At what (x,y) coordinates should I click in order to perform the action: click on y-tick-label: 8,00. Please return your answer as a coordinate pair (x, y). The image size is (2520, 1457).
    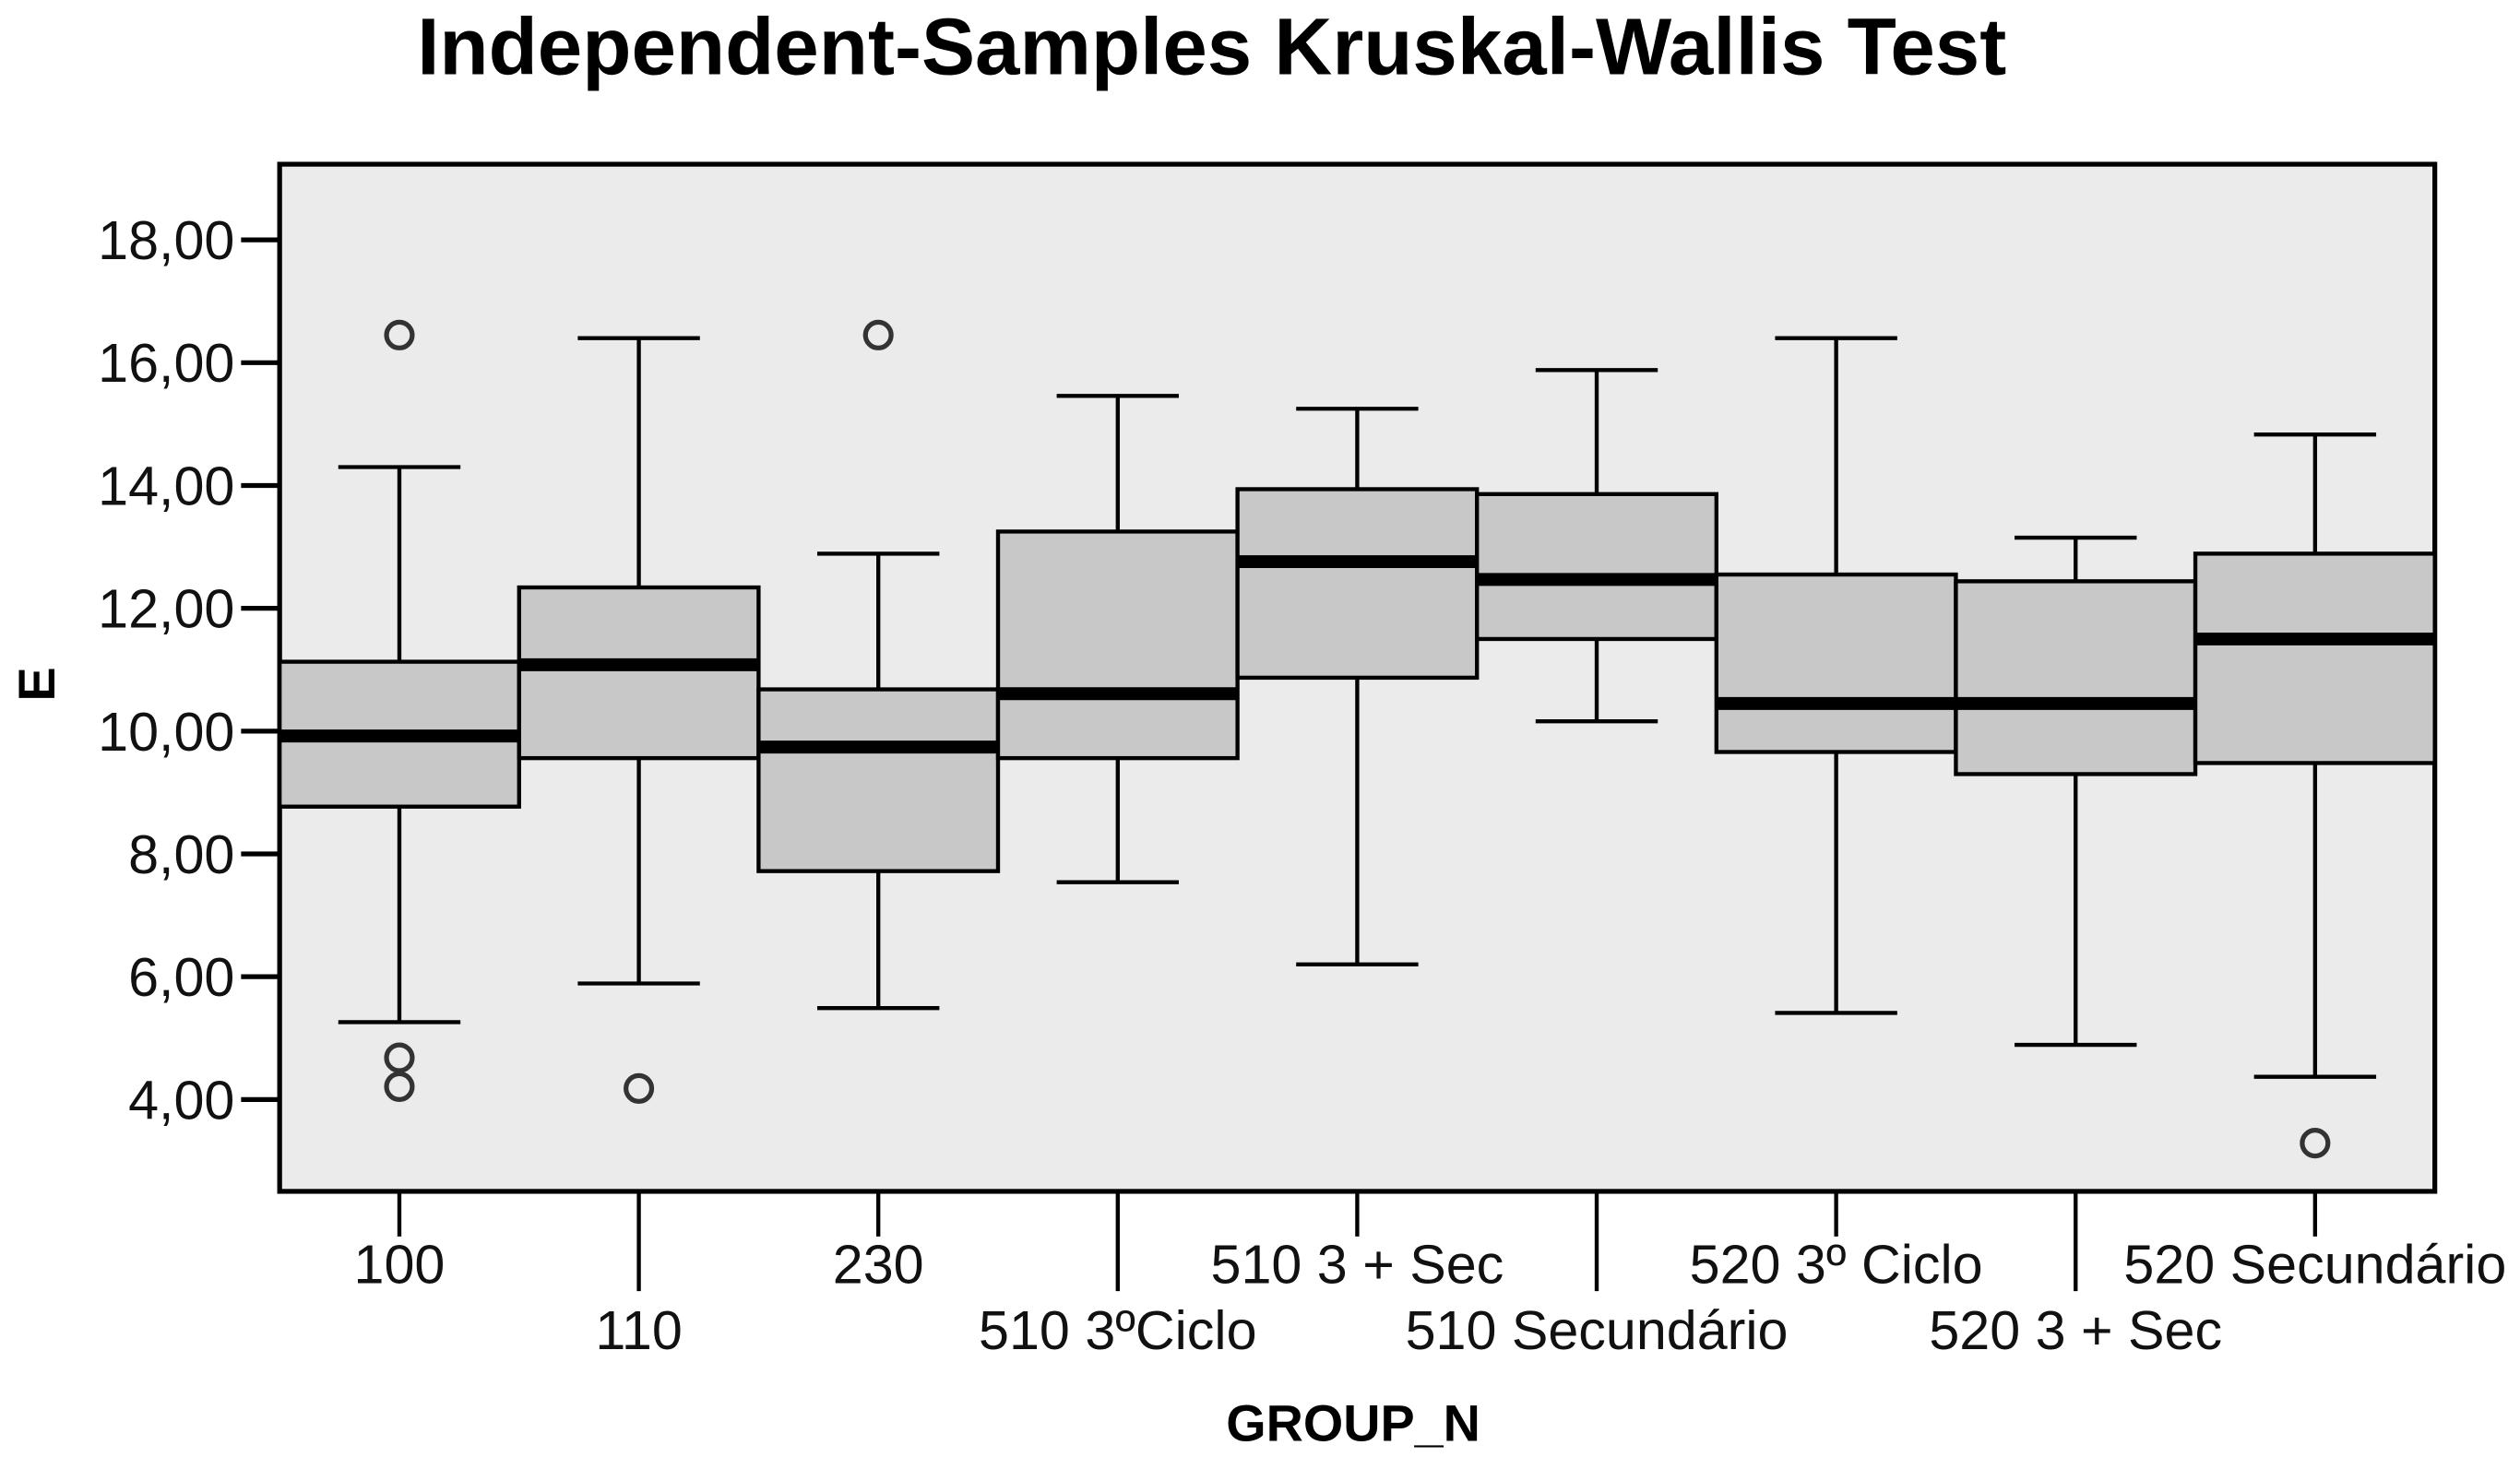
    Looking at the image, I should click on (181, 854).